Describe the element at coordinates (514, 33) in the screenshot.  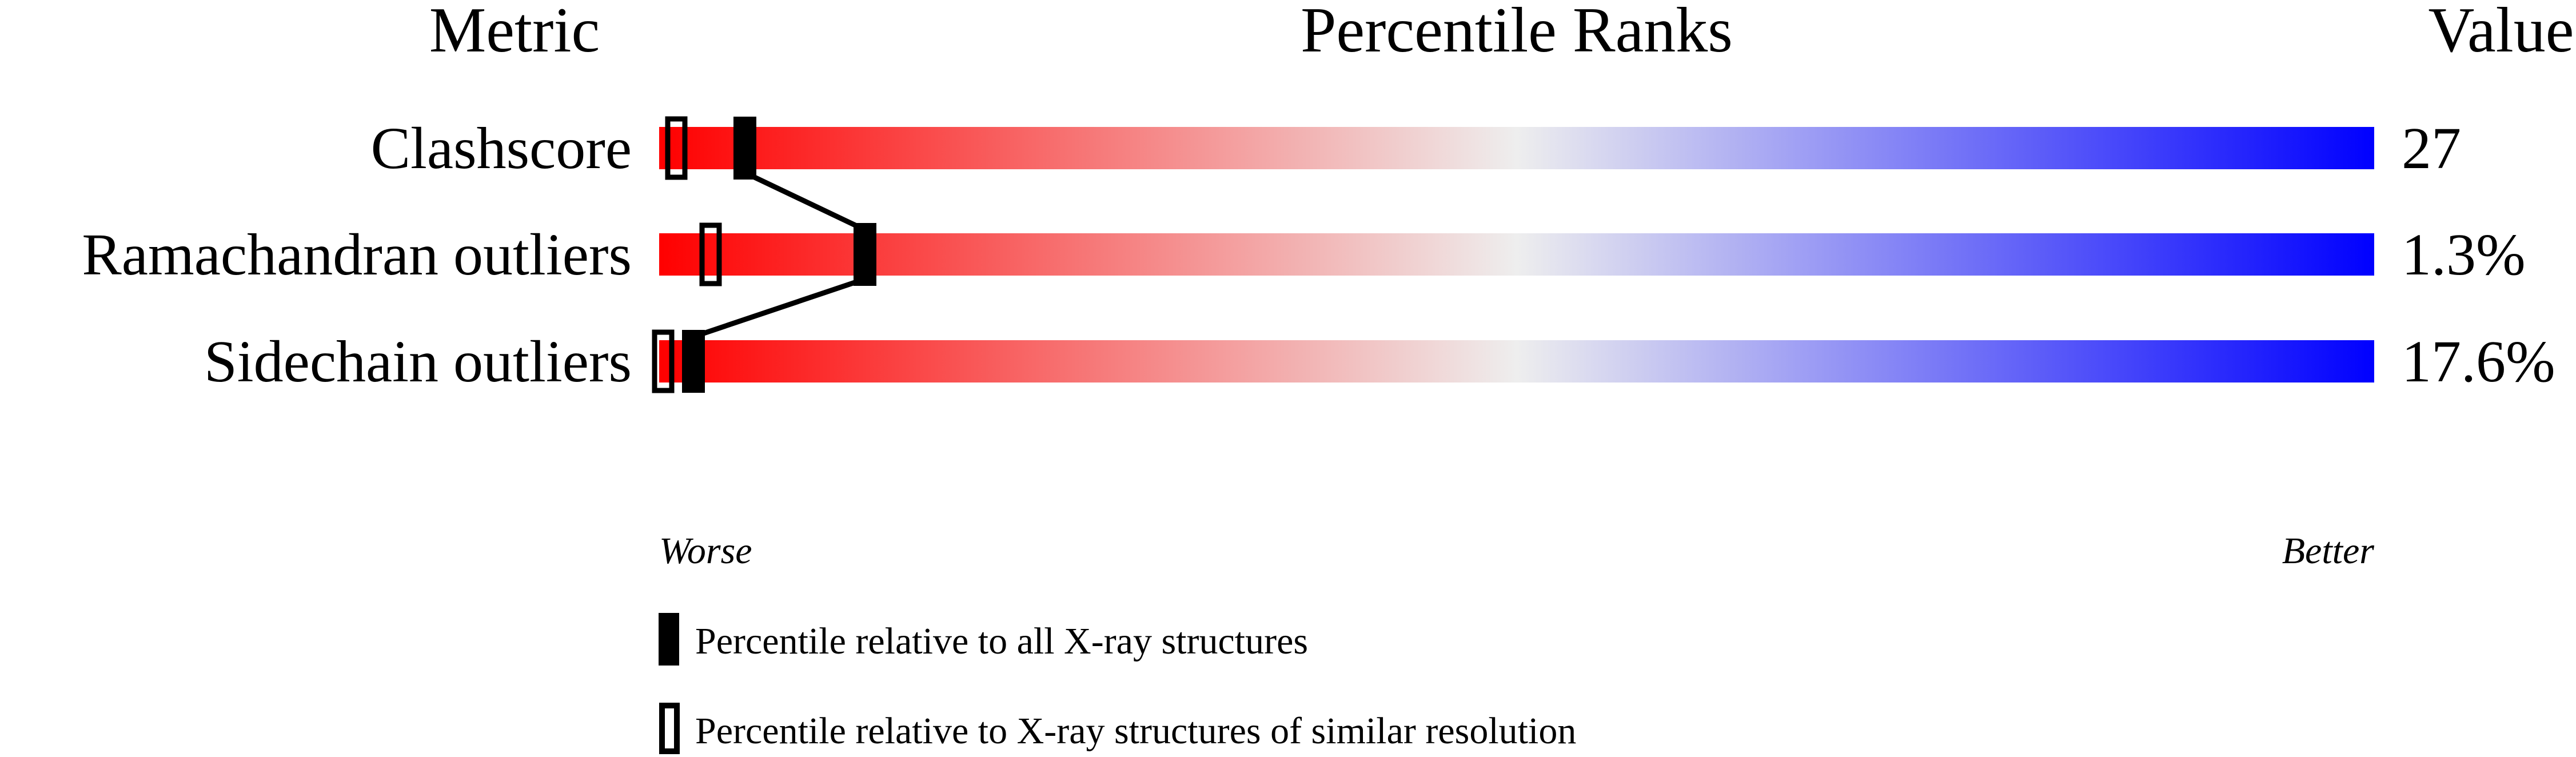
I see `header-metric: Metric` at that location.